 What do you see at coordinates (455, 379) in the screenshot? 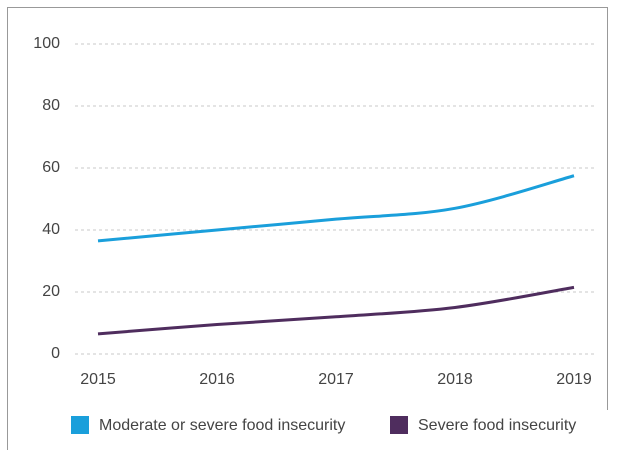
I see `x-tick-label: 2018` at bounding box center [455, 379].